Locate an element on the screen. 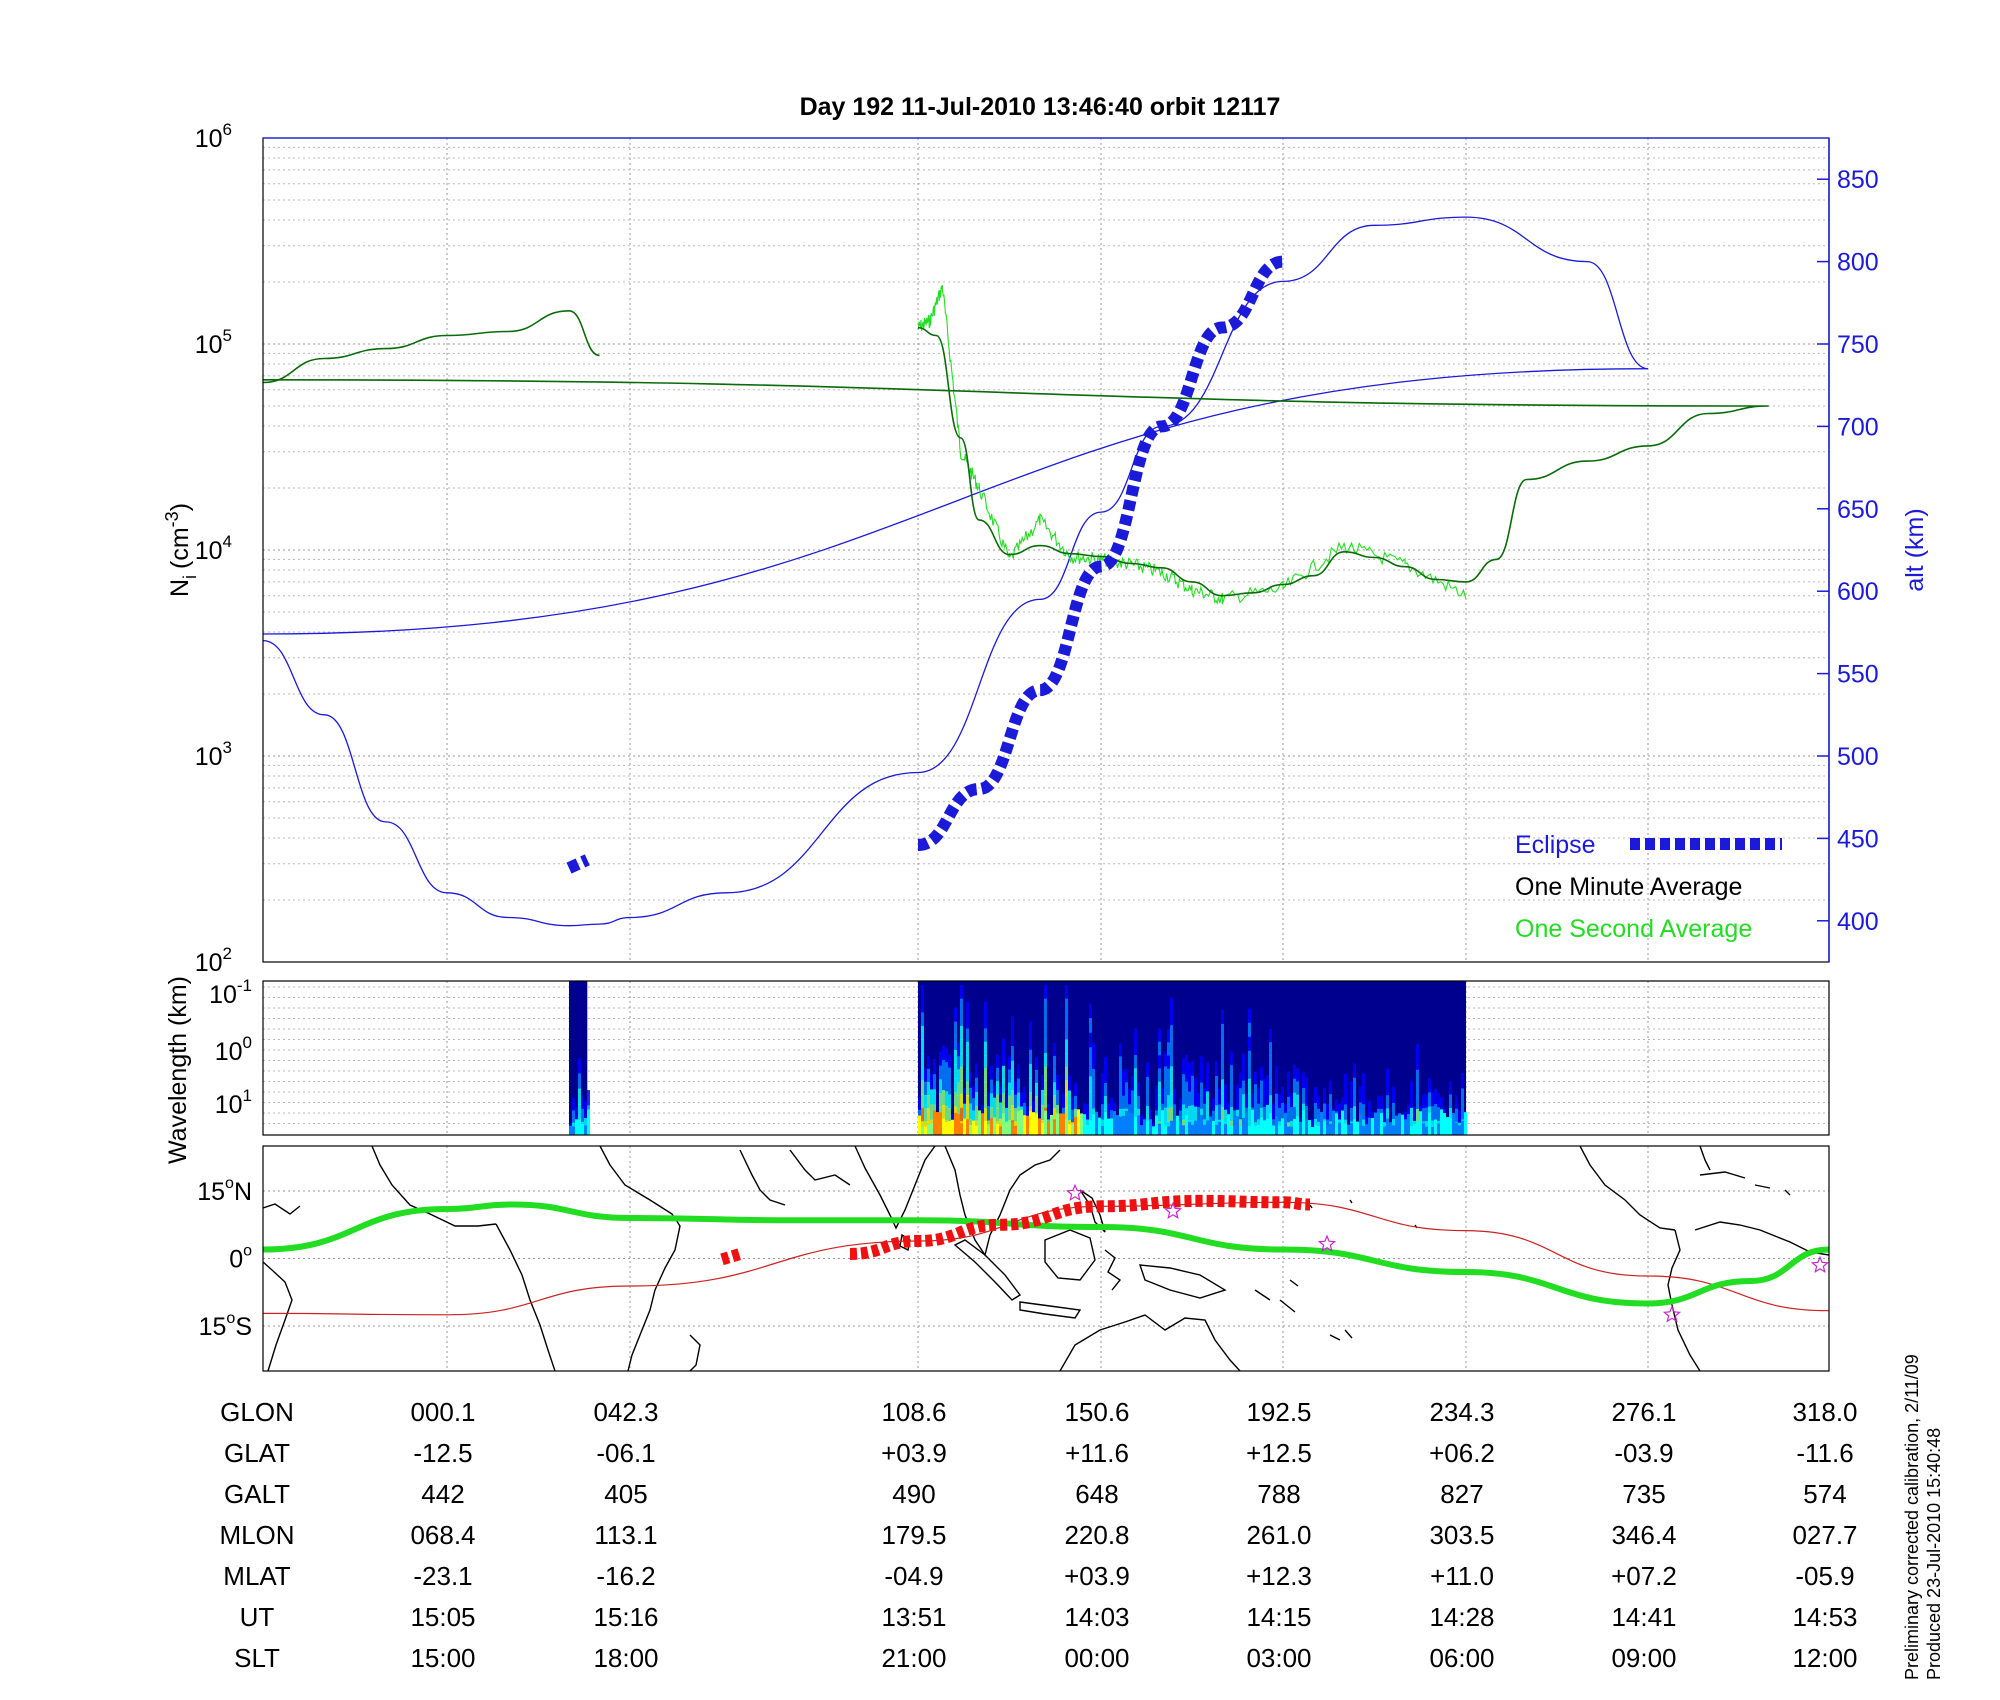 The image size is (2000, 1700). y-tick-base: 10 is located at coordinates (209, 757).